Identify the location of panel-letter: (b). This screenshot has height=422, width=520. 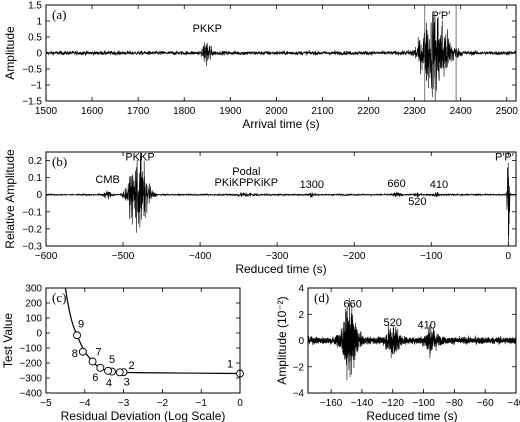
(59, 161).